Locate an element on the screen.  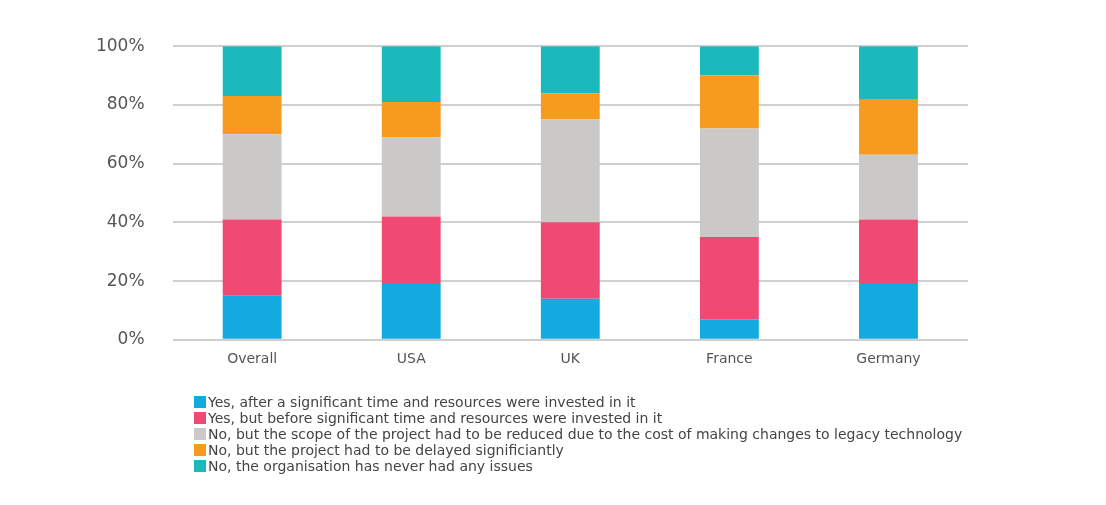
y-tick-label: 40% is located at coordinates (125, 220).